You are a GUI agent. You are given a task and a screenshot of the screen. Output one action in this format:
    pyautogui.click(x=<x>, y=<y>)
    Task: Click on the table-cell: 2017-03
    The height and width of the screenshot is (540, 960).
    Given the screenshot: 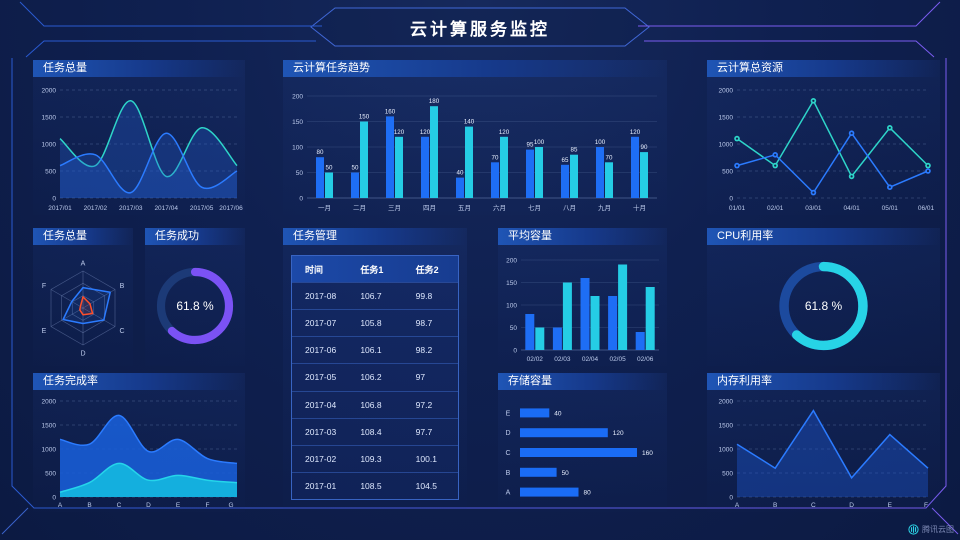 What is the action you would take?
    pyautogui.click(x=321, y=431)
    